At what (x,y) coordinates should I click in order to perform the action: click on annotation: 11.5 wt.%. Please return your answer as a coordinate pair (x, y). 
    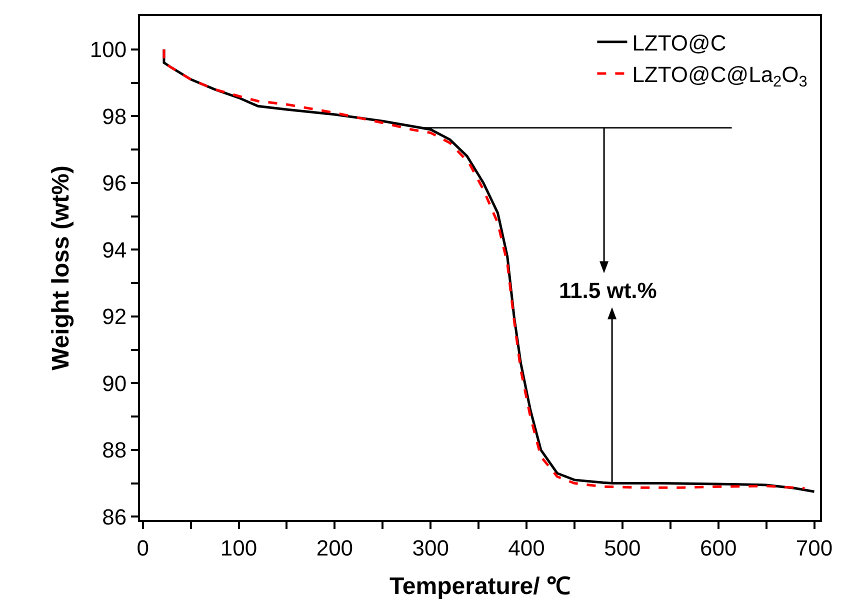
    Looking at the image, I should click on (608, 290).